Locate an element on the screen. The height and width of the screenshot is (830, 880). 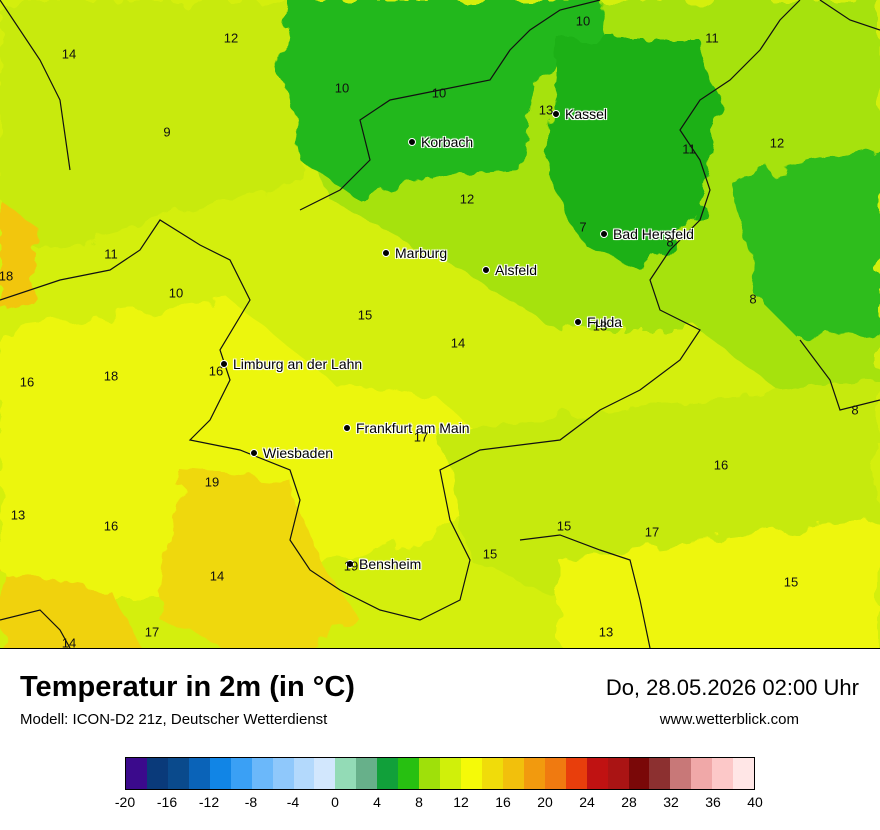
colorbar-tick-label: -8 is located at coordinates (251, 802).